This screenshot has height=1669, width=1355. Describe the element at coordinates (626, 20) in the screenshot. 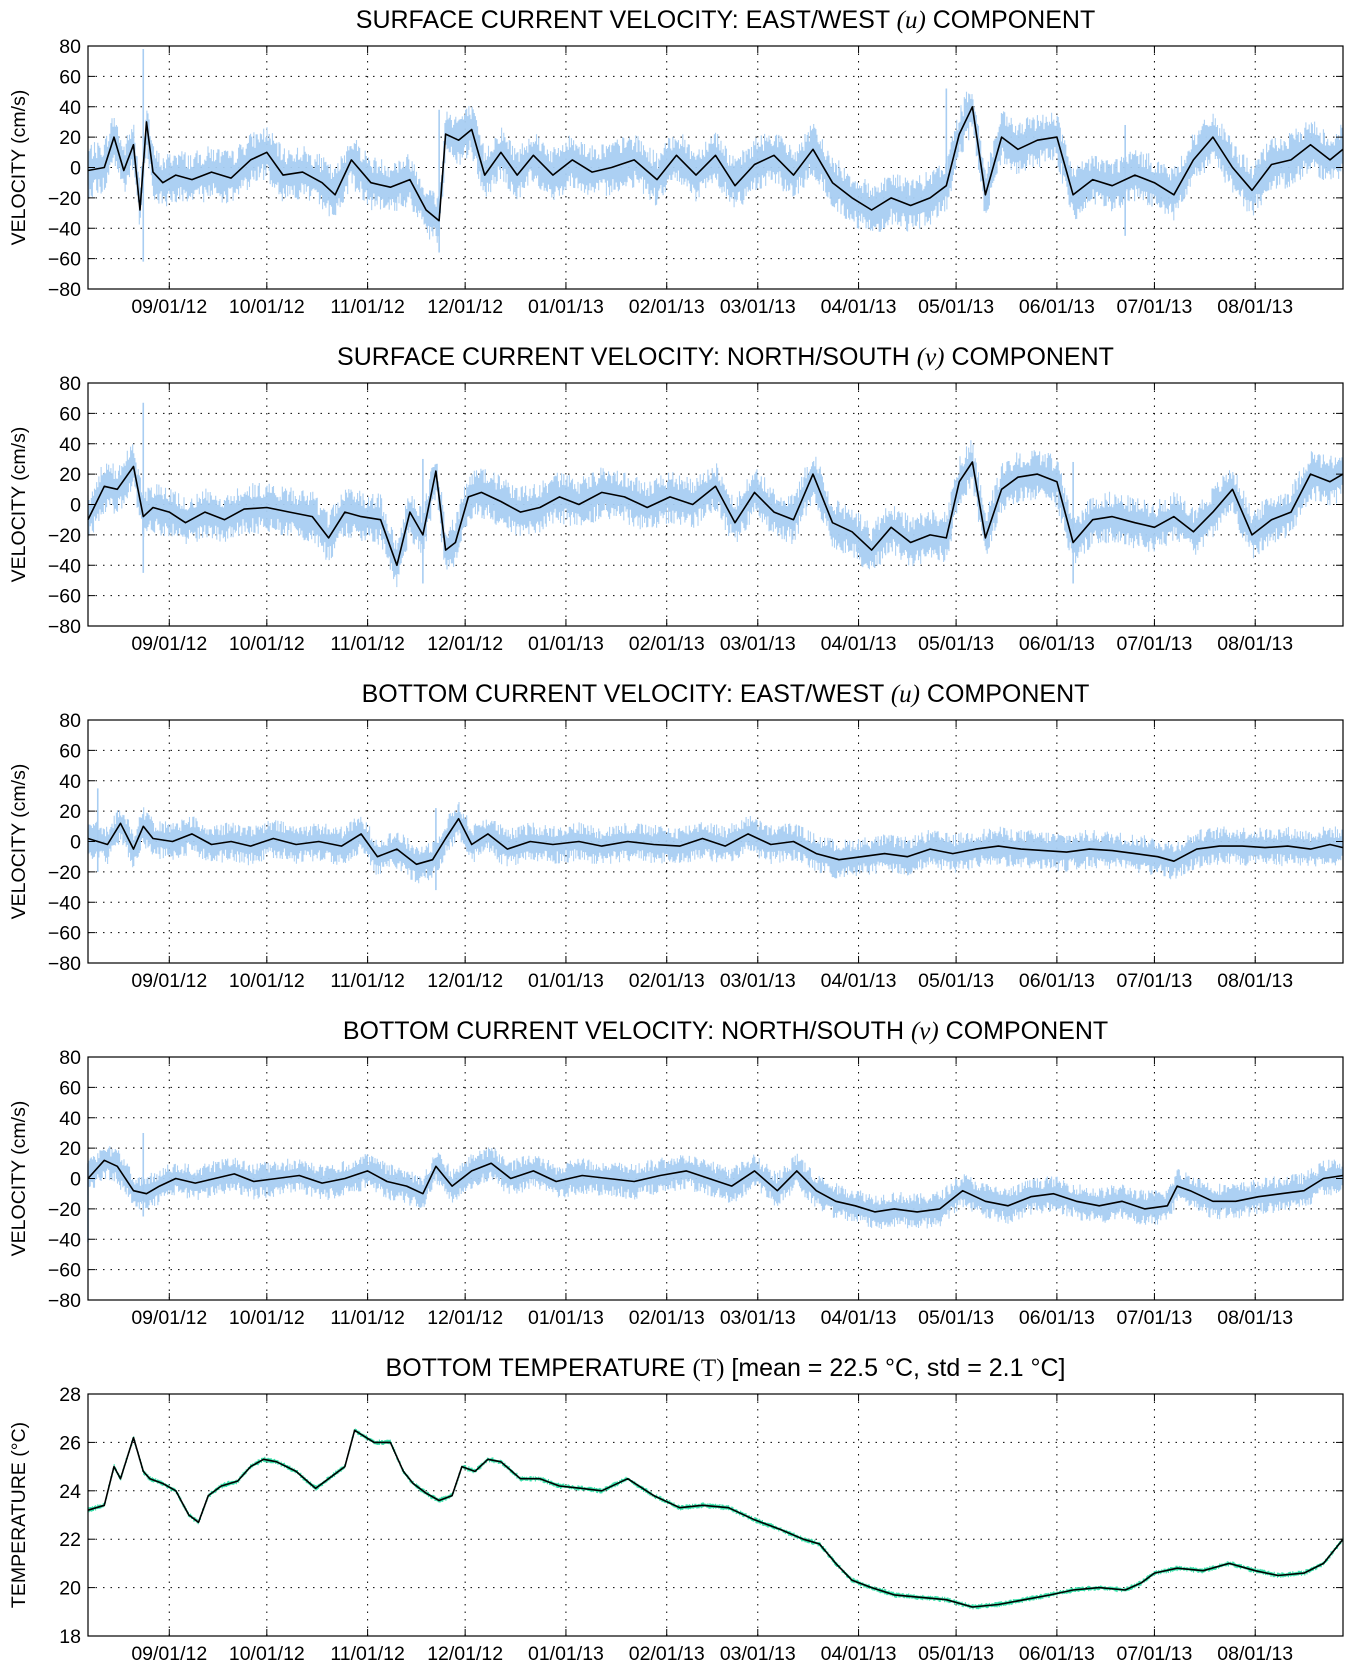

I see `chart-title-text: SURFACE CURRENT VELOCITY: EAST/WEST` at that location.